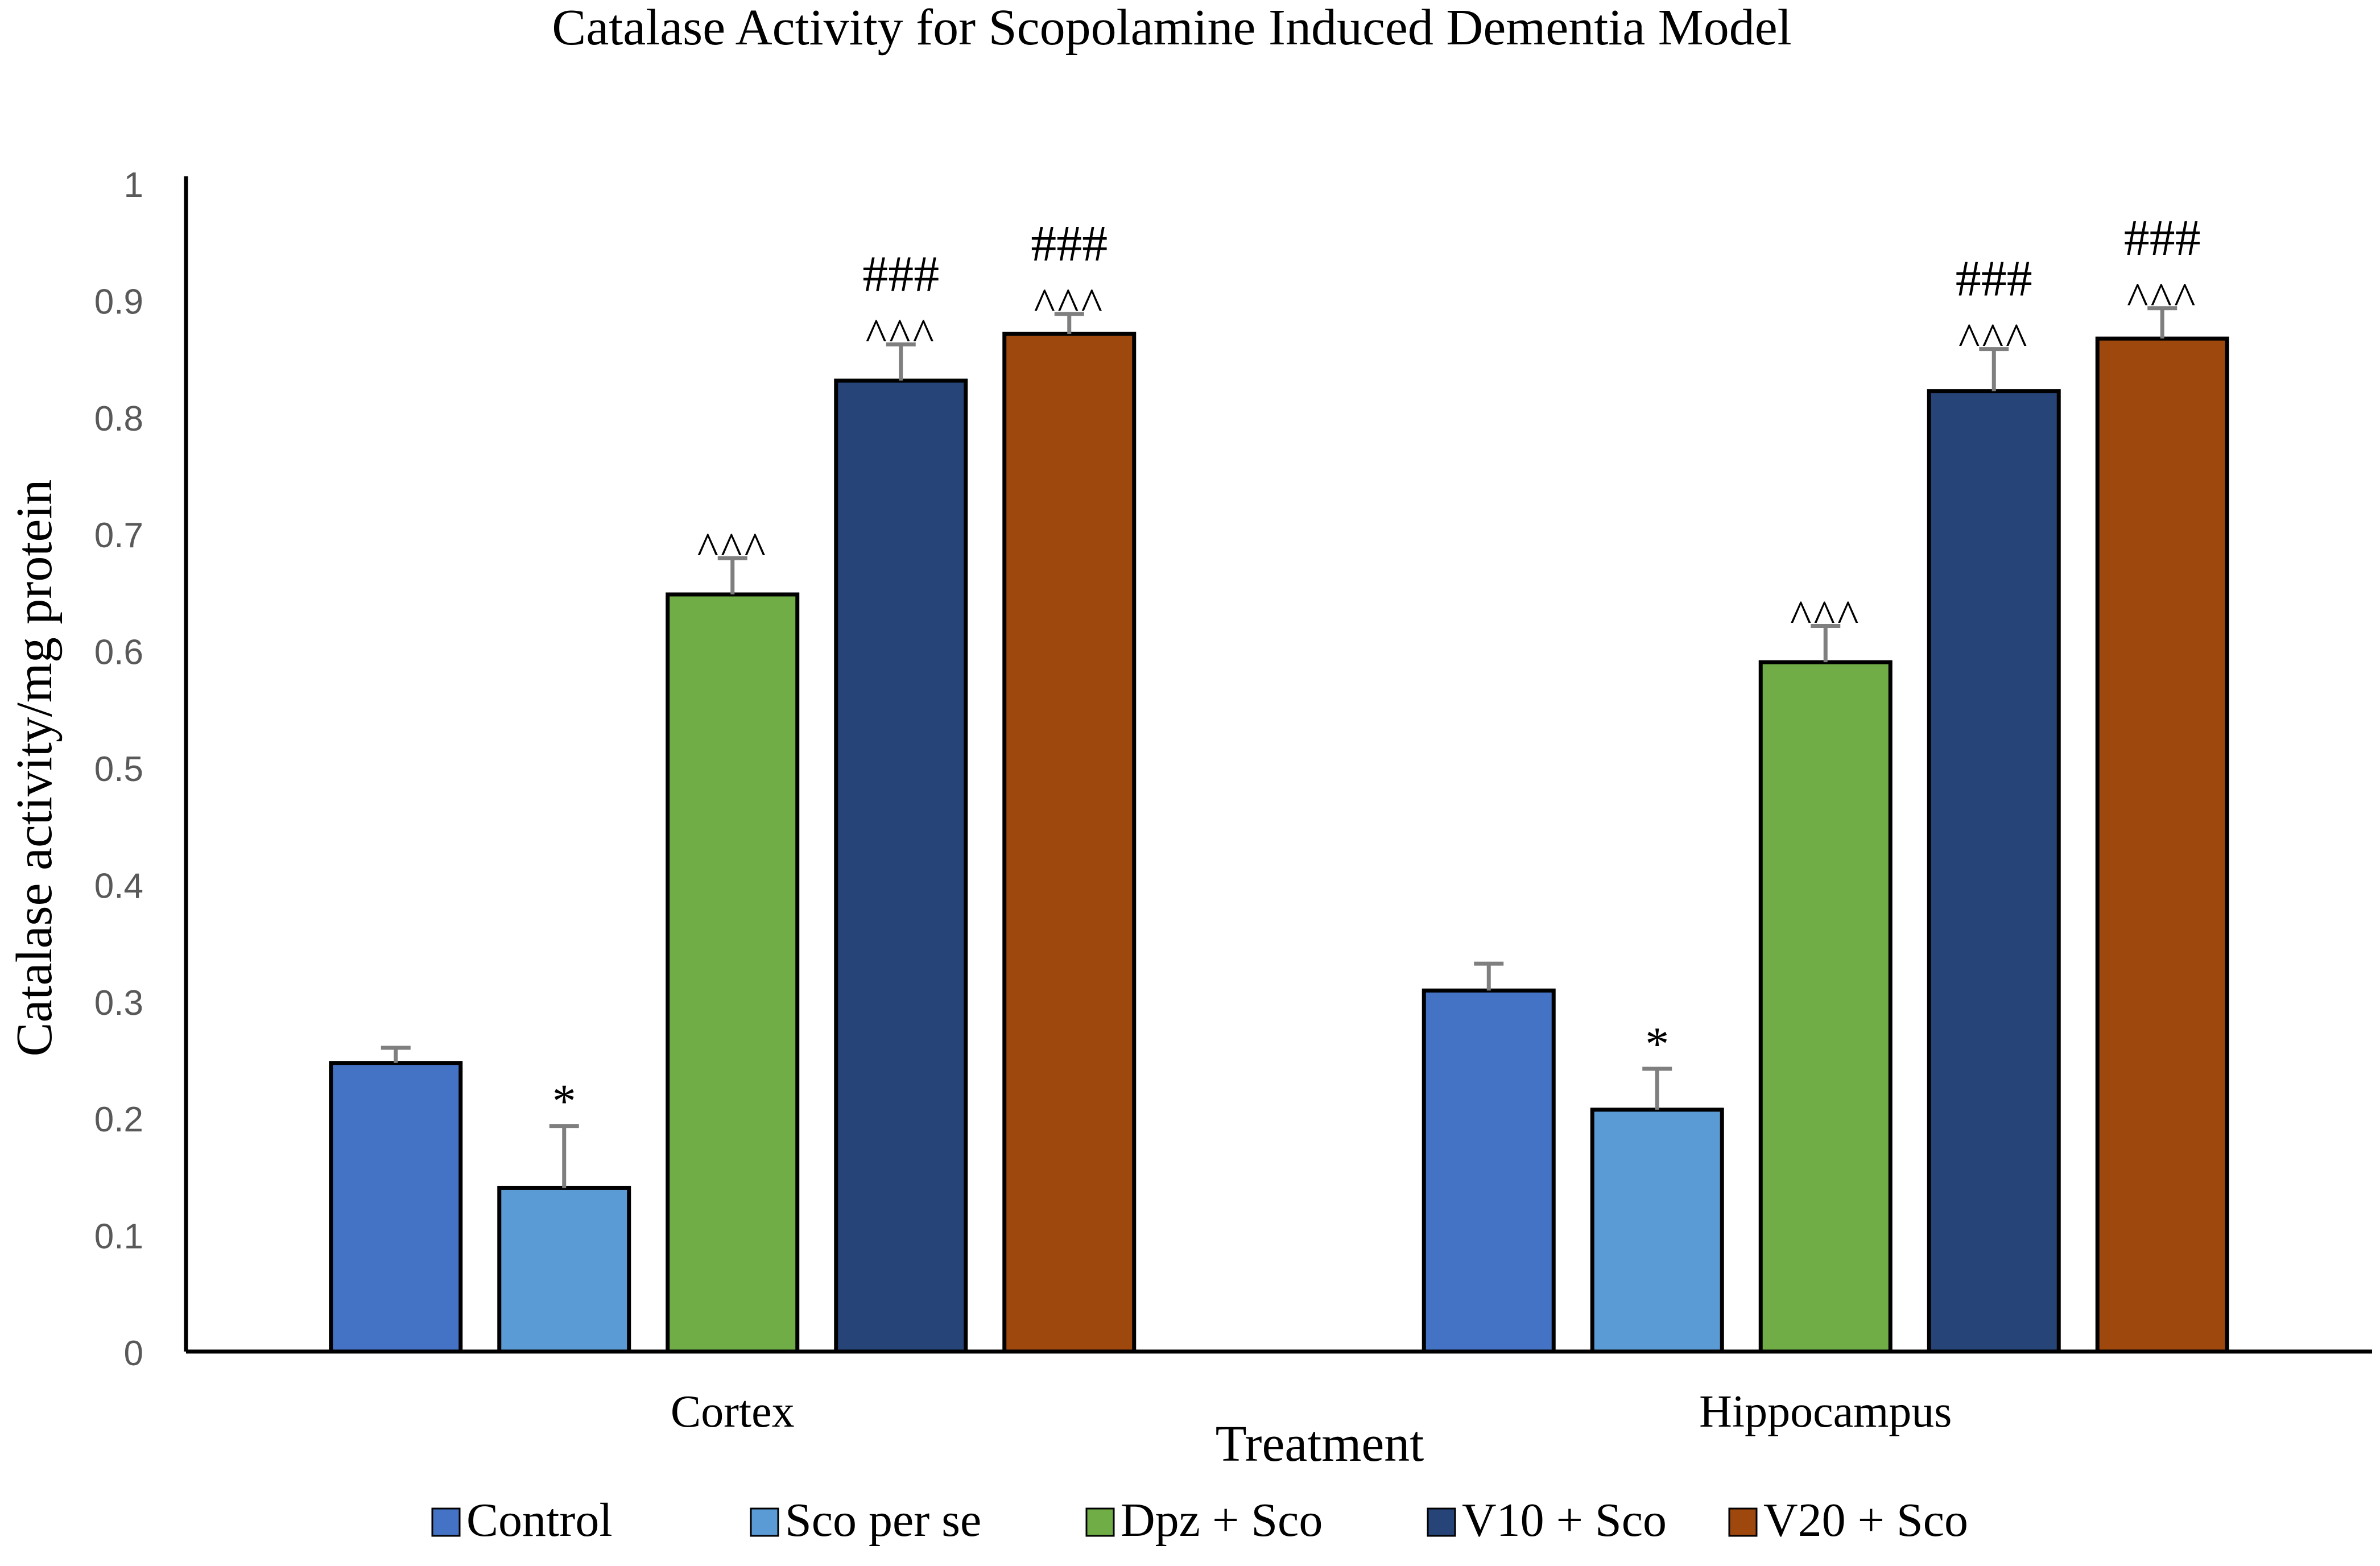 Image resolution: width=2380 pixels, height=1566 pixels. I want to click on legend-label: V20 + Sco, so click(1866, 1520).